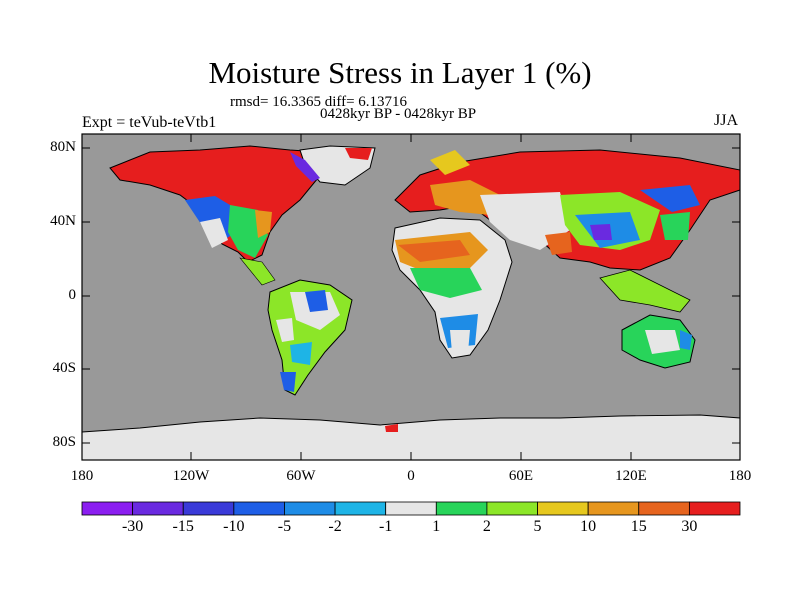  I want to click on south-america-region, so click(310, 337).